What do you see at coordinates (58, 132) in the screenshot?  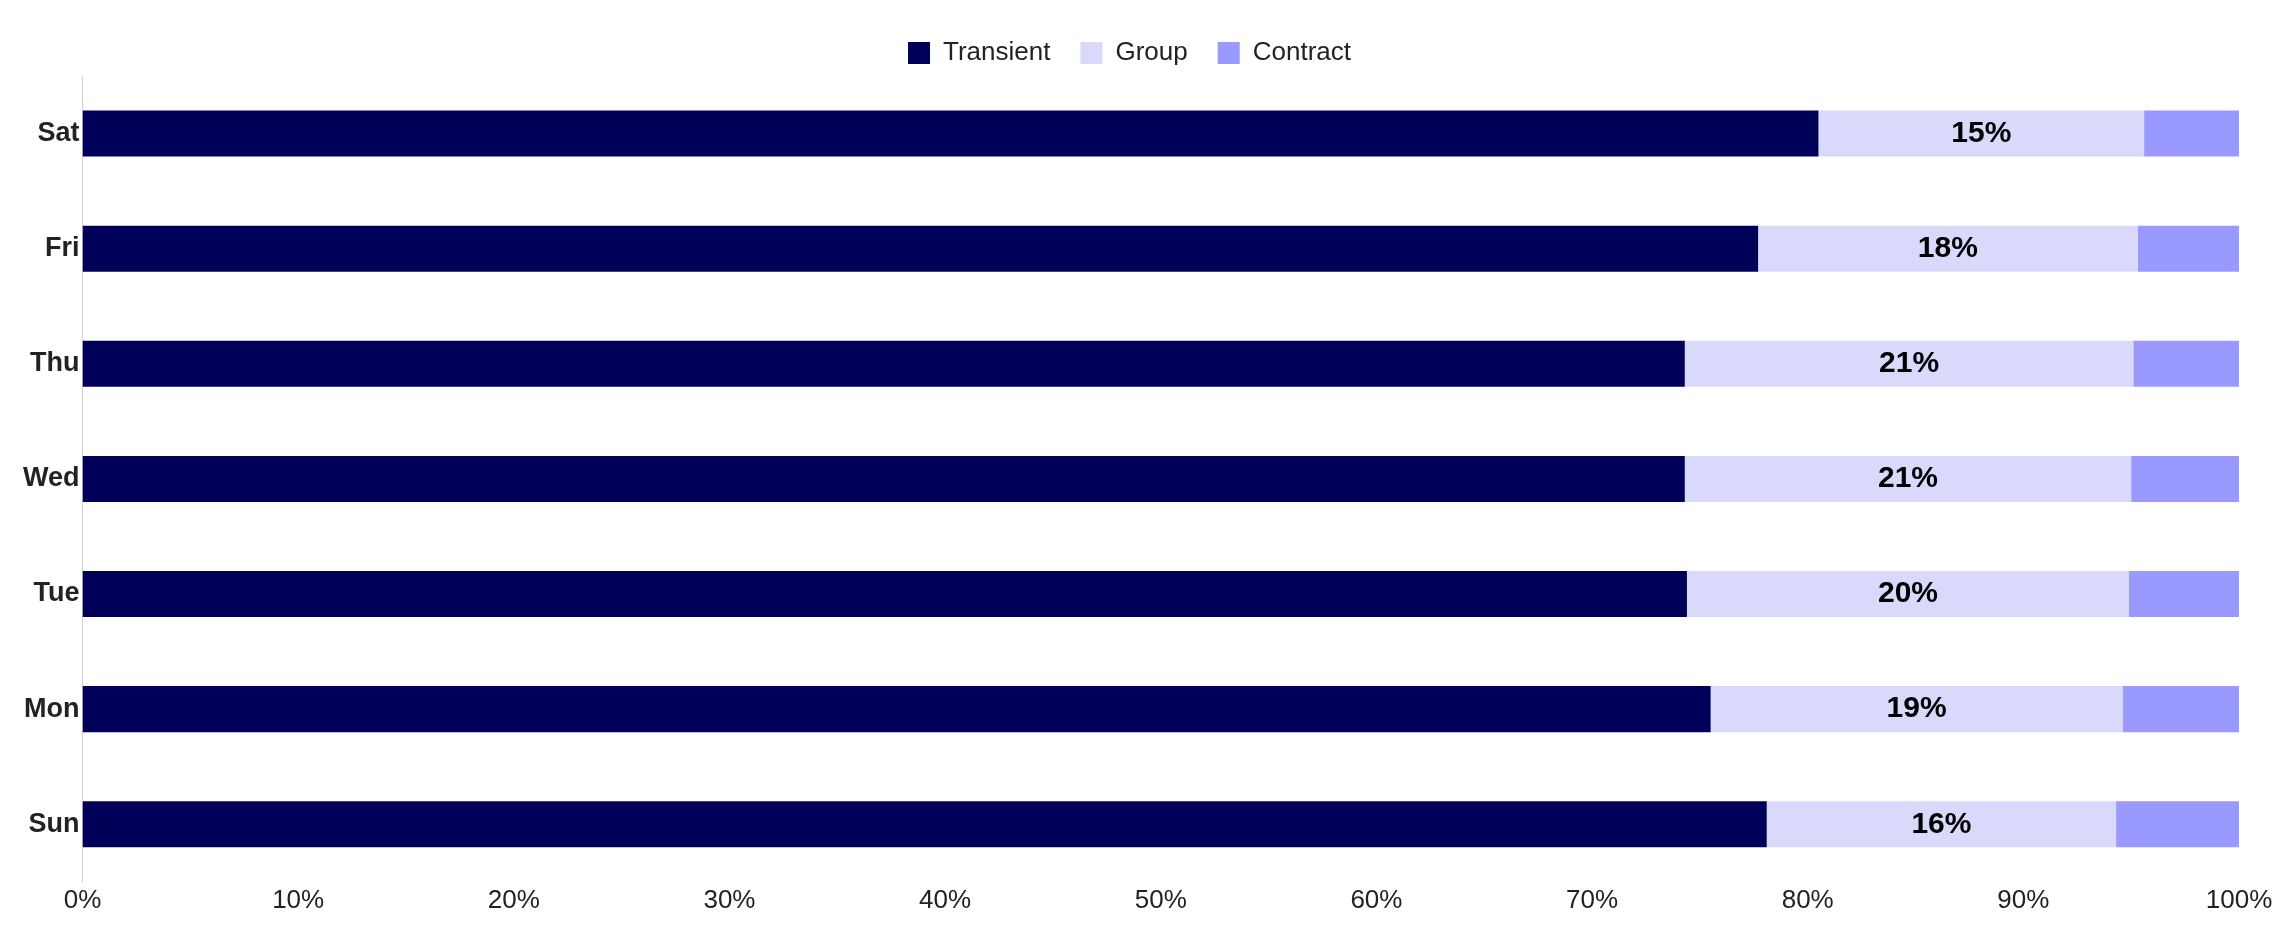 I see `y-tick-label: Sat` at bounding box center [58, 132].